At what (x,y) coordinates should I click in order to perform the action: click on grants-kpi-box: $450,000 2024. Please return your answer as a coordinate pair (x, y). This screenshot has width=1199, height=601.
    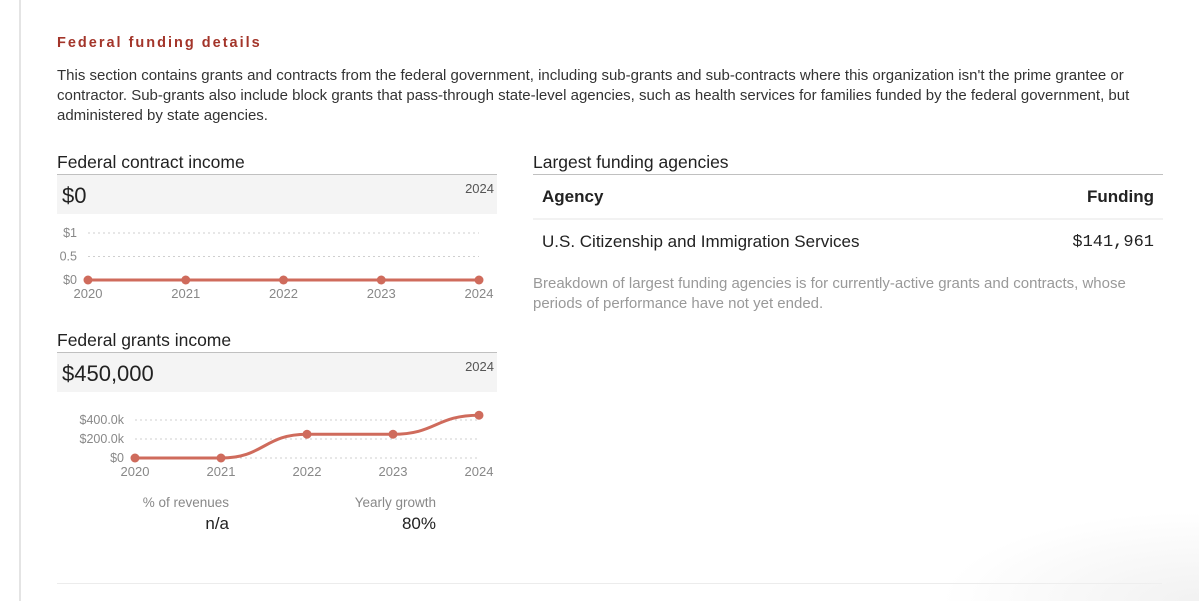
    Looking at the image, I should click on (277, 372).